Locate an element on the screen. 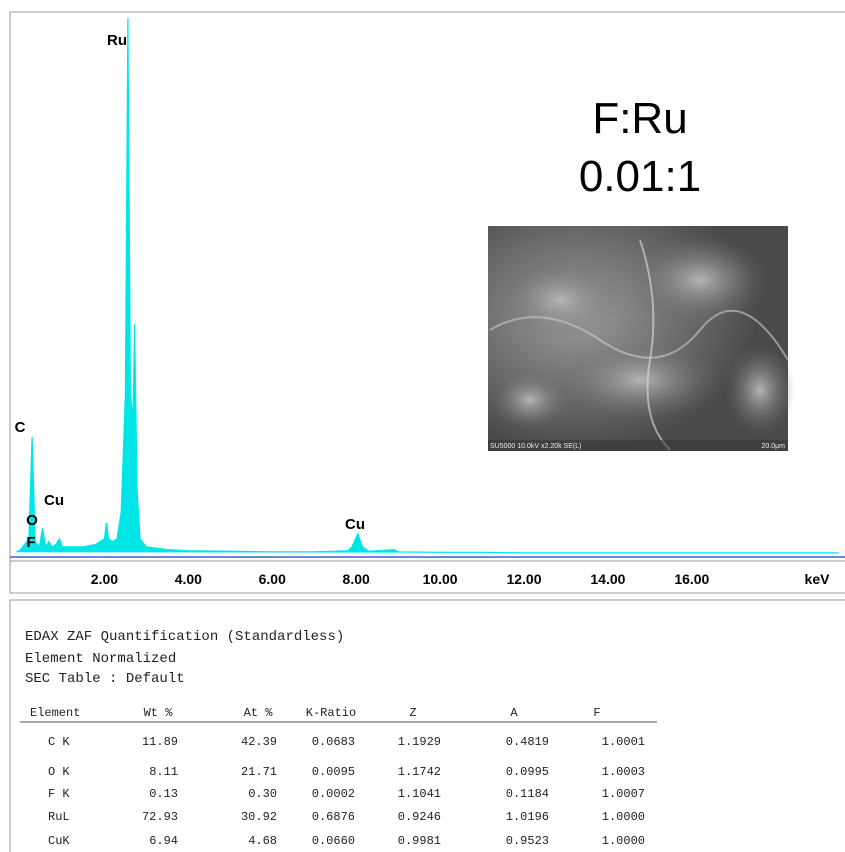 This screenshot has width=845, height=852. sem-scale: 20.0μm is located at coordinates (774, 446).